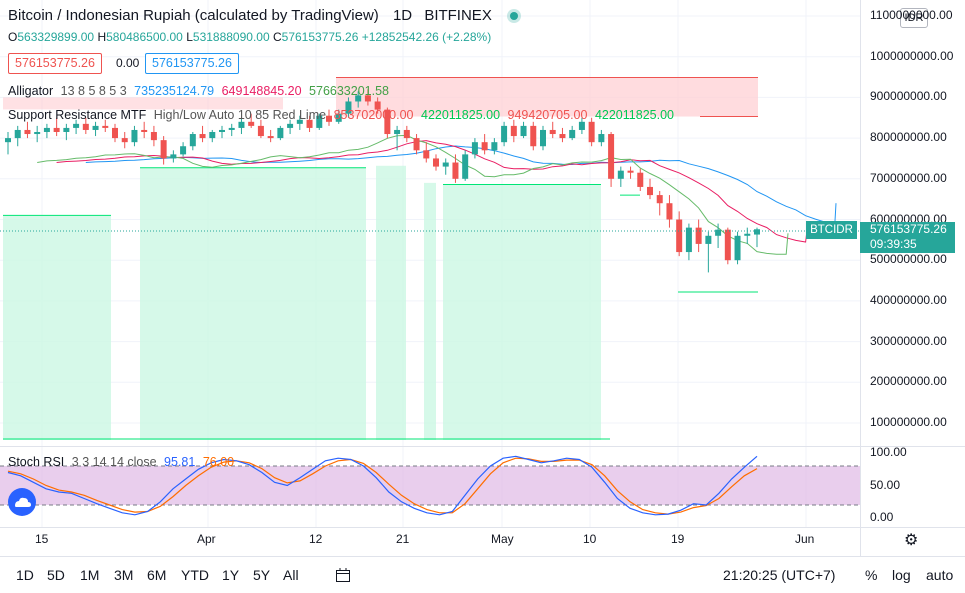 This screenshot has width=965, height=593. I want to click on stoch-band, so click(430, 485).